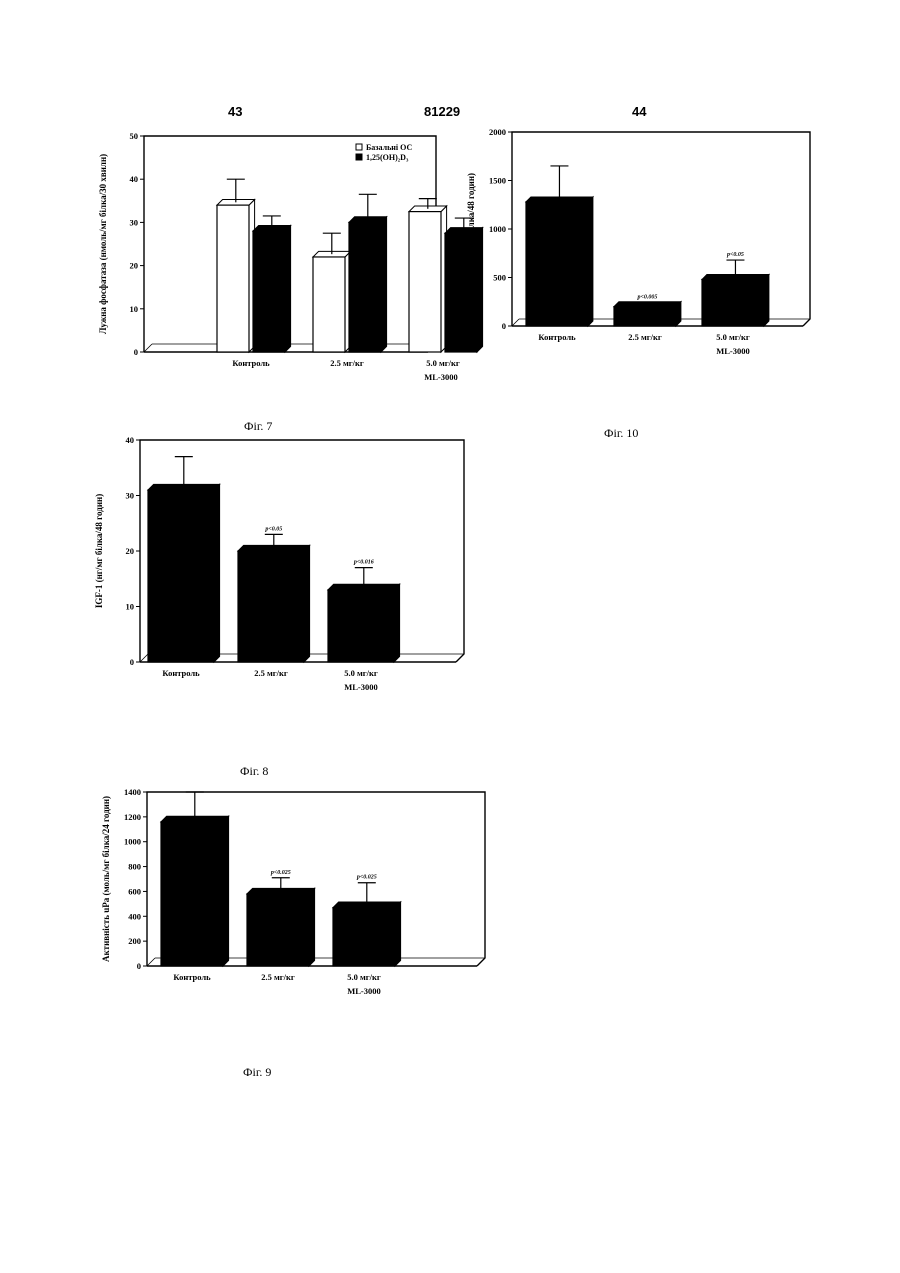 Image resolution: width=900 pixels, height=1273 pixels. I want to click on caption-fig10: Фіг. 10, so click(621, 433).